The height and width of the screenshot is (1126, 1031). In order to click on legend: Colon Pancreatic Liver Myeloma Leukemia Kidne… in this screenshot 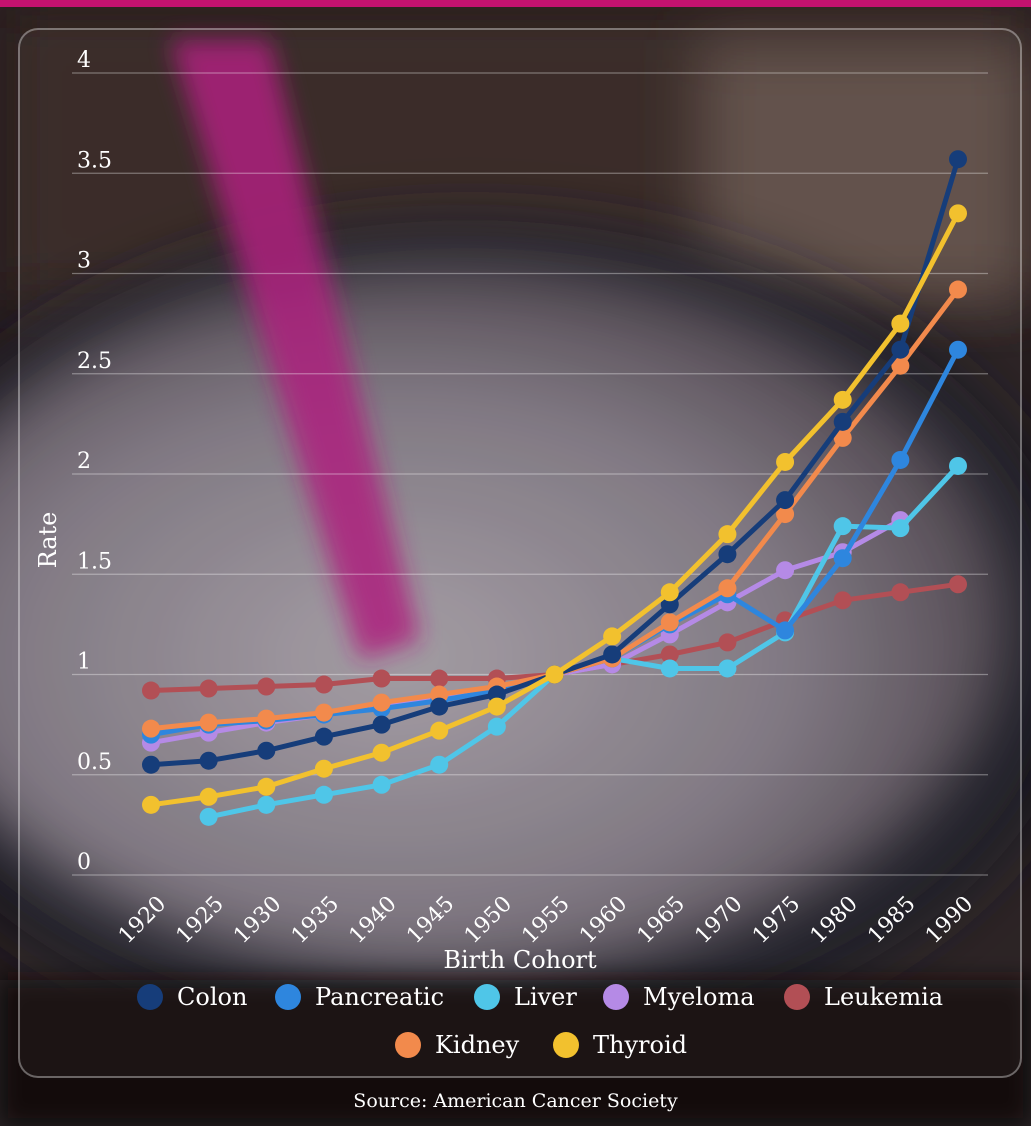, I will do `click(540, 1021)`.